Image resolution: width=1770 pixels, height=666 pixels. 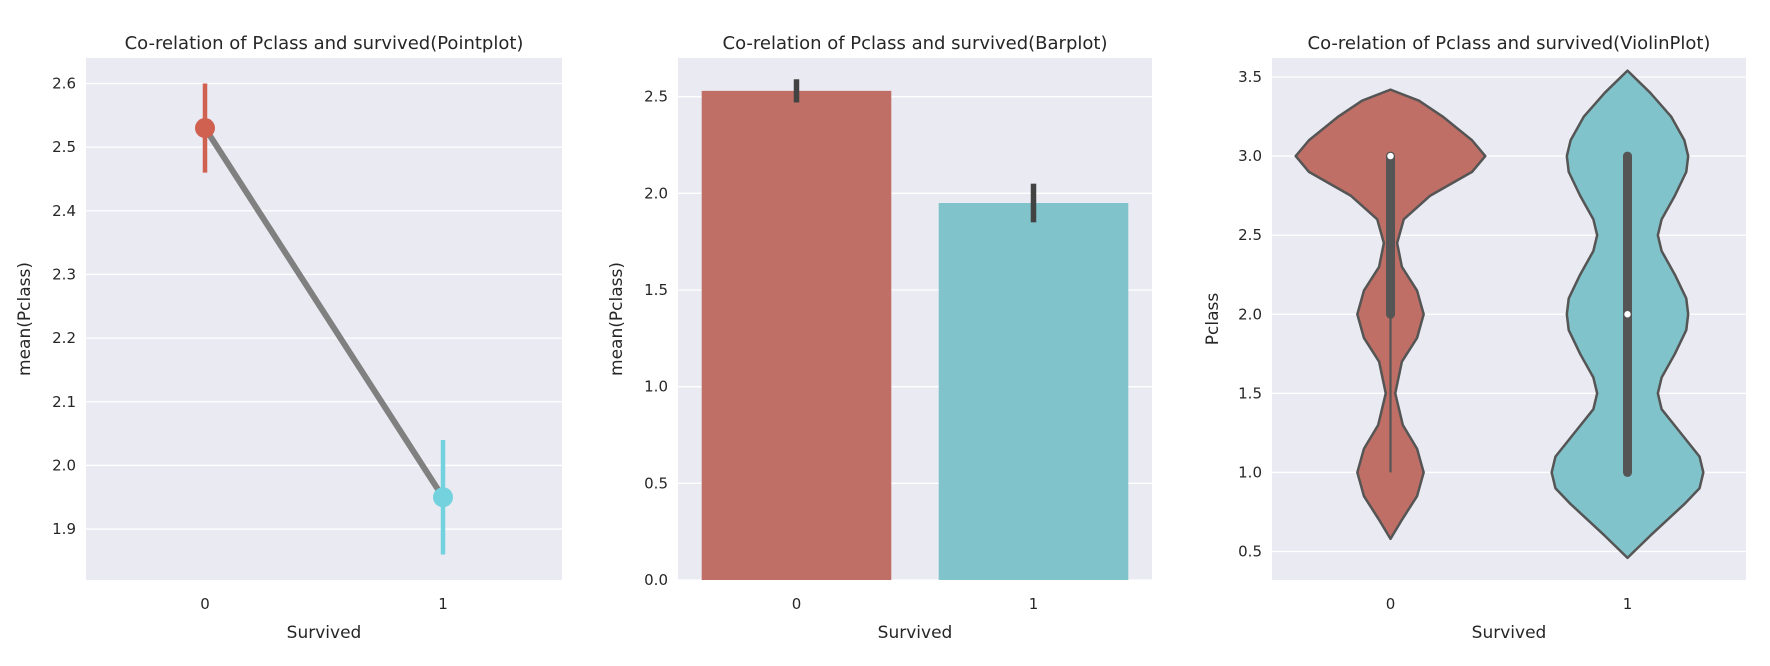 What do you see at coordinates (64, 83) in the screenshot?
I see `y-tick-label: 2.6` at bounding box center [64, 83].